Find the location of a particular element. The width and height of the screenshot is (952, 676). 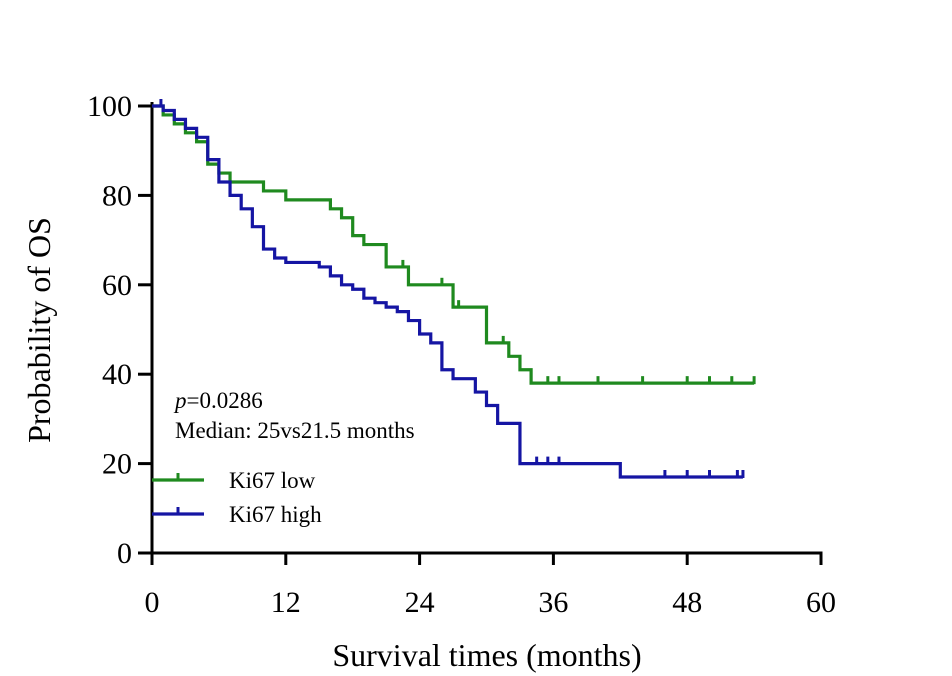

y-tick-label: 40 is located at coordinates (117, 374).